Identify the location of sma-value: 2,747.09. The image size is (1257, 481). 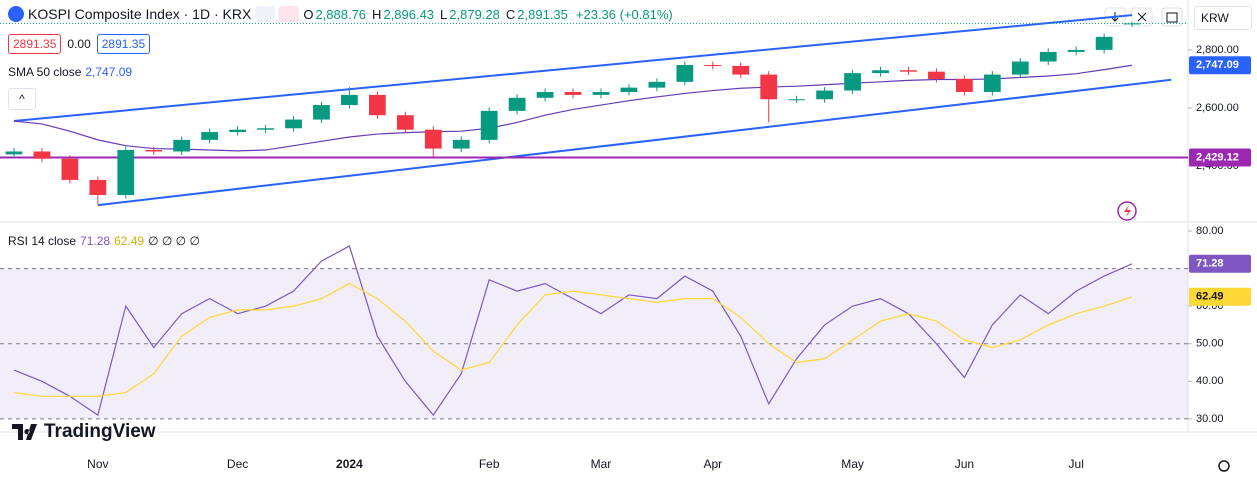
(109, 72).